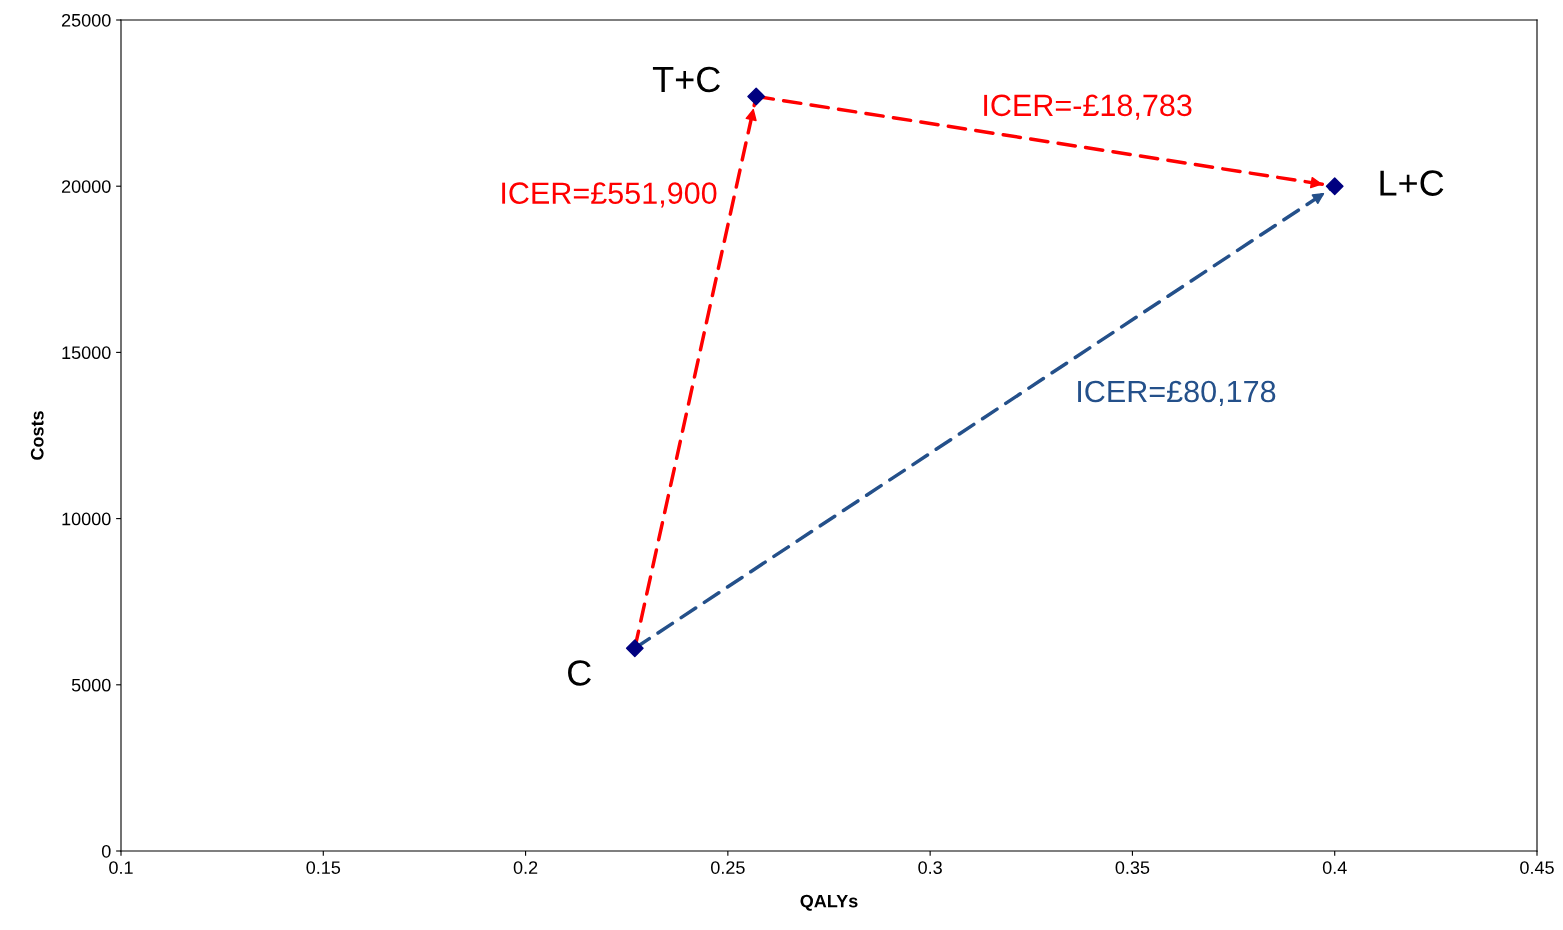 The width and height of the screenshot is (1563, 930). I want to click on x-axis-title: QALYs, so click(829, 902).